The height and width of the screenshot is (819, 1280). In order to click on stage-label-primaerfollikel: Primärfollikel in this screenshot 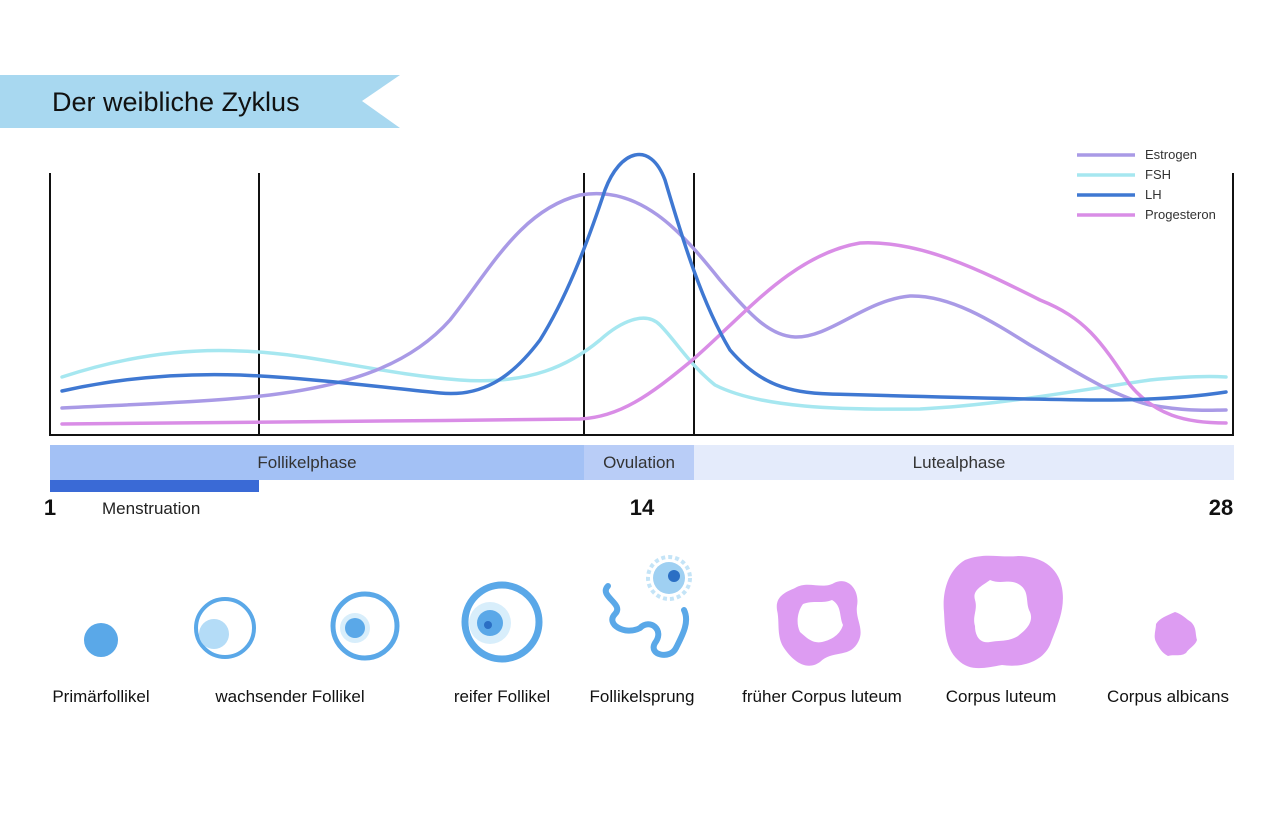, I will do `click(100, 696)`.